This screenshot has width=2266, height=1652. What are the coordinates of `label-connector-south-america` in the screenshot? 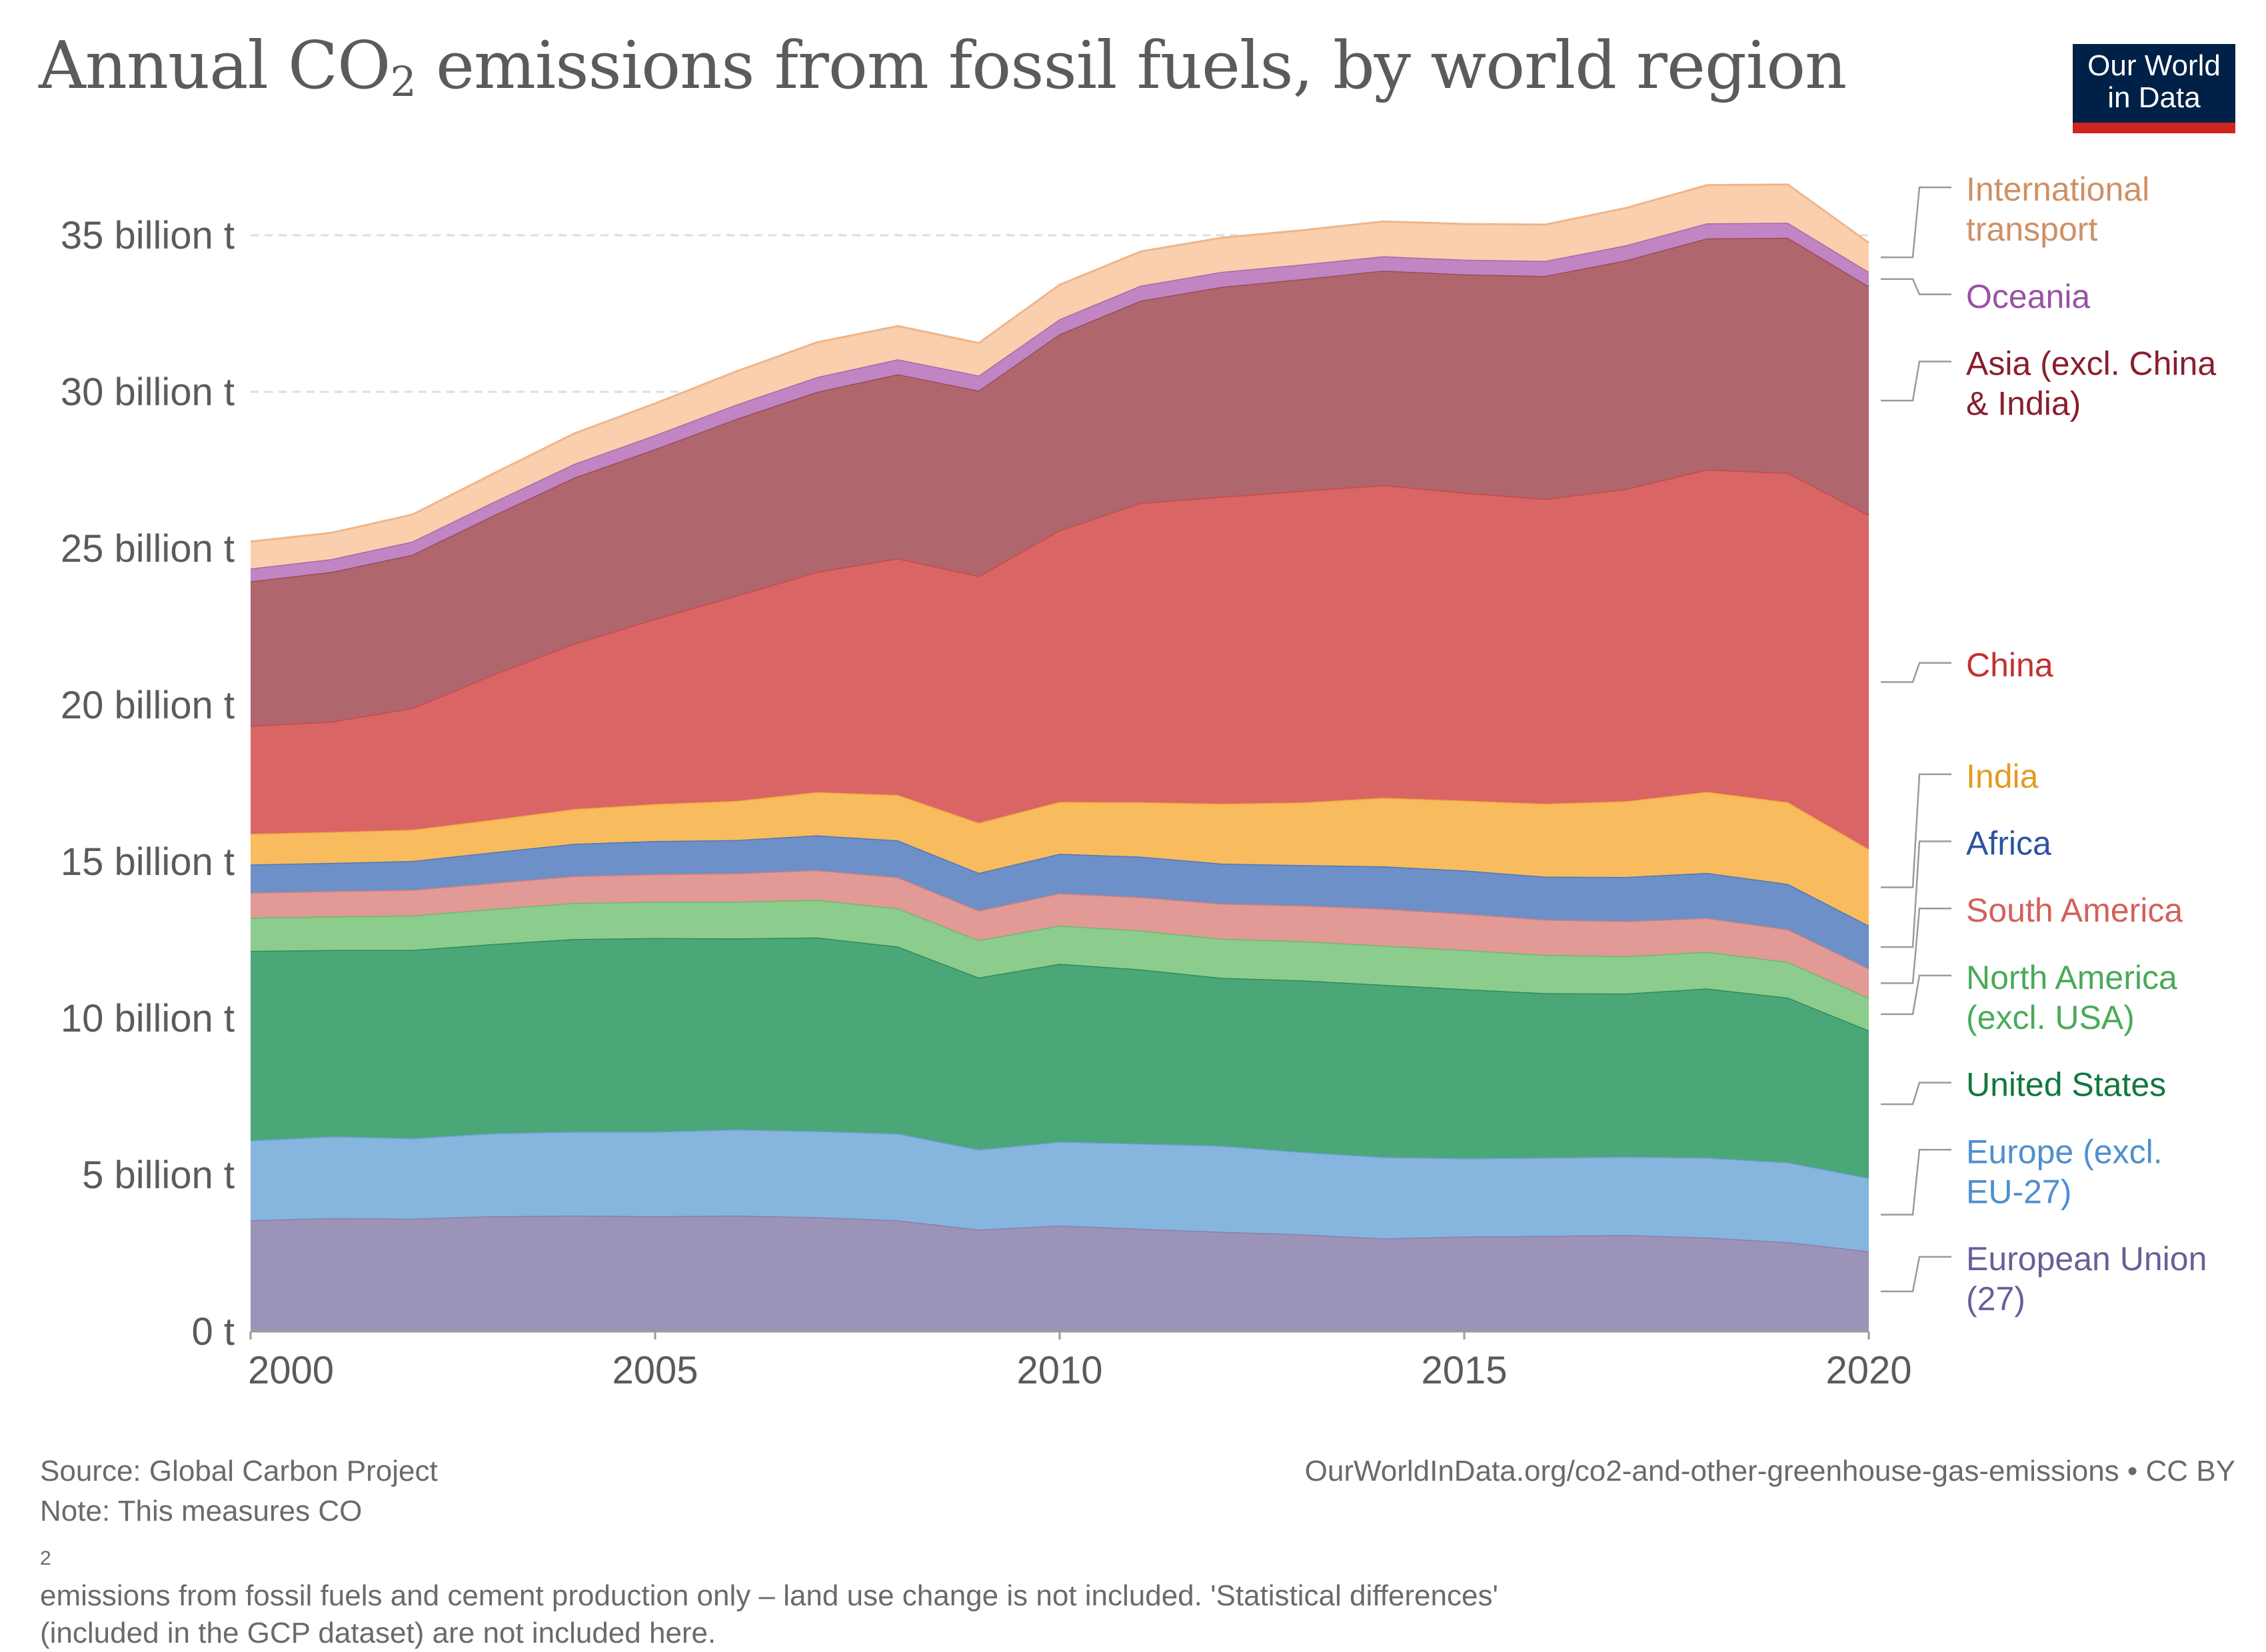 It's located at (1916, 946).